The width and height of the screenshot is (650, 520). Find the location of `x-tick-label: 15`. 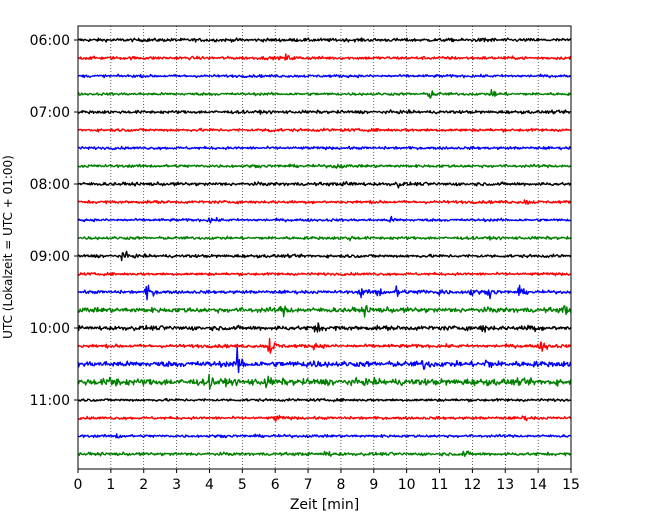

x-tick-label: 15 is located at coordinates (571, 485).